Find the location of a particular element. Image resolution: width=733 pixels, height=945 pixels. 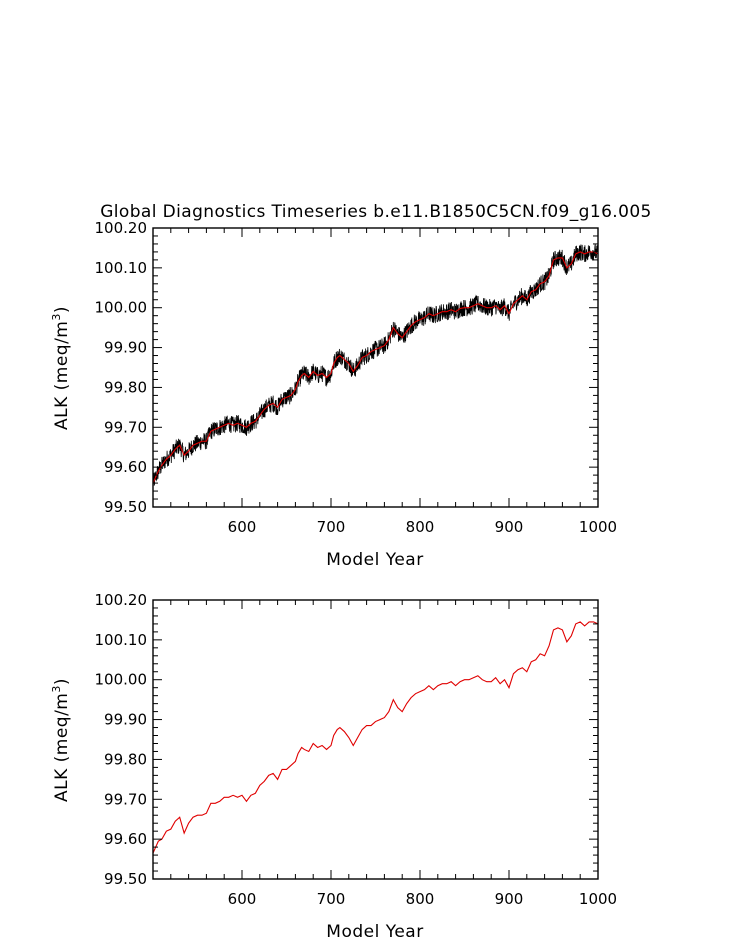

top-y-axis-title-main: ALK (meq/m is located at coordinates (62, 375).